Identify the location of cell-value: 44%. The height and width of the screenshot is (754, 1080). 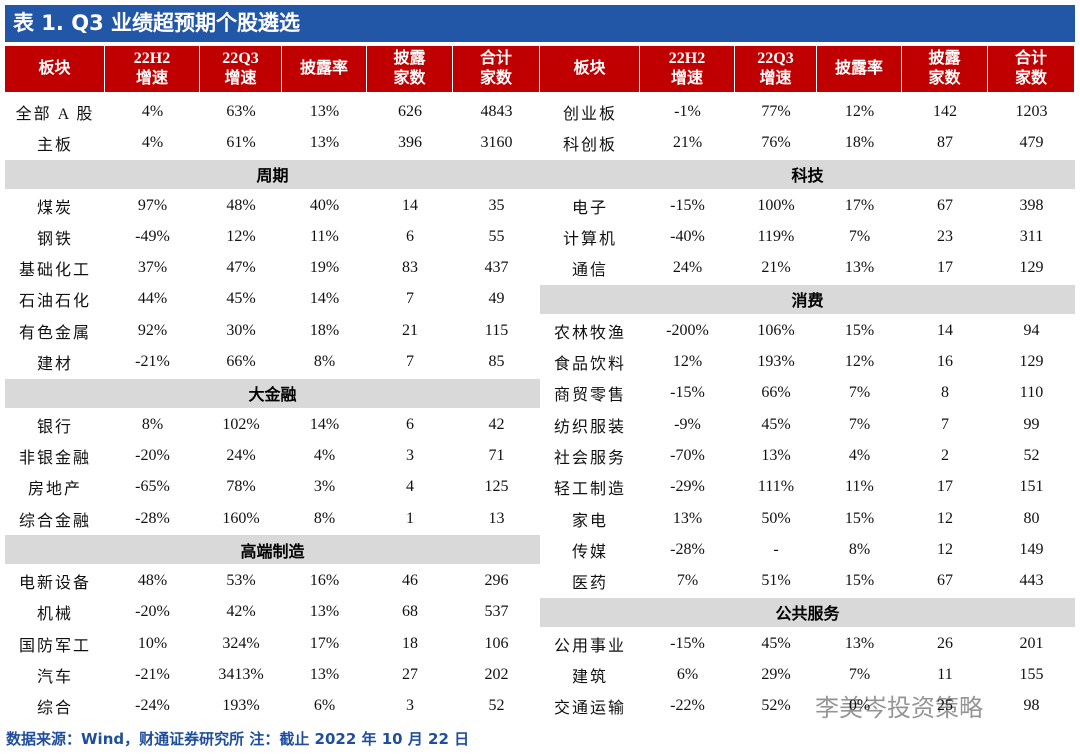
(152, 299).